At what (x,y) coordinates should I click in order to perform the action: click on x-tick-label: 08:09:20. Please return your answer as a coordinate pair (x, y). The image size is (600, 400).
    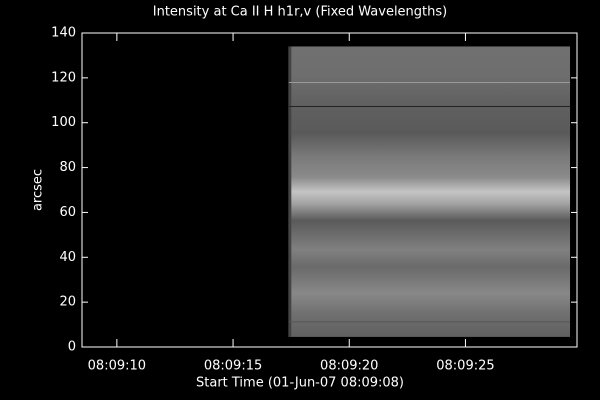
    Looking at the image, I should click on (349, 366).